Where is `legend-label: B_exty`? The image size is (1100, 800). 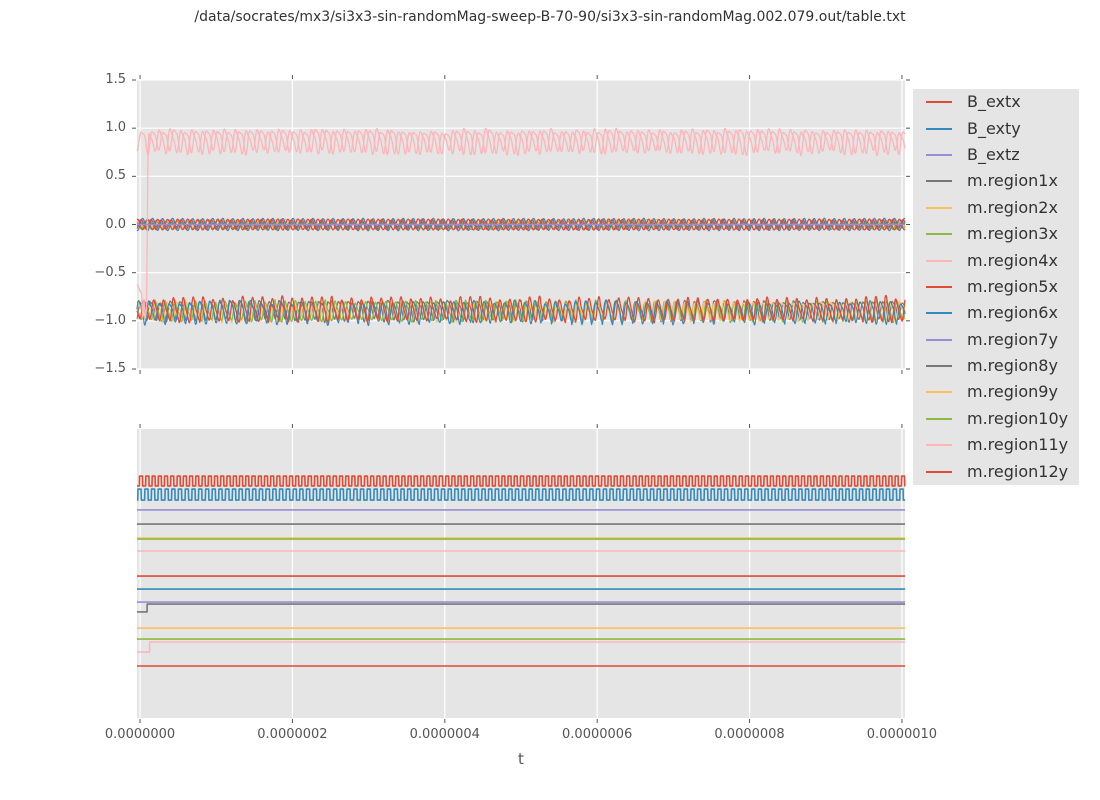 legend-label: B_exty is located at coordinates (994, 128).